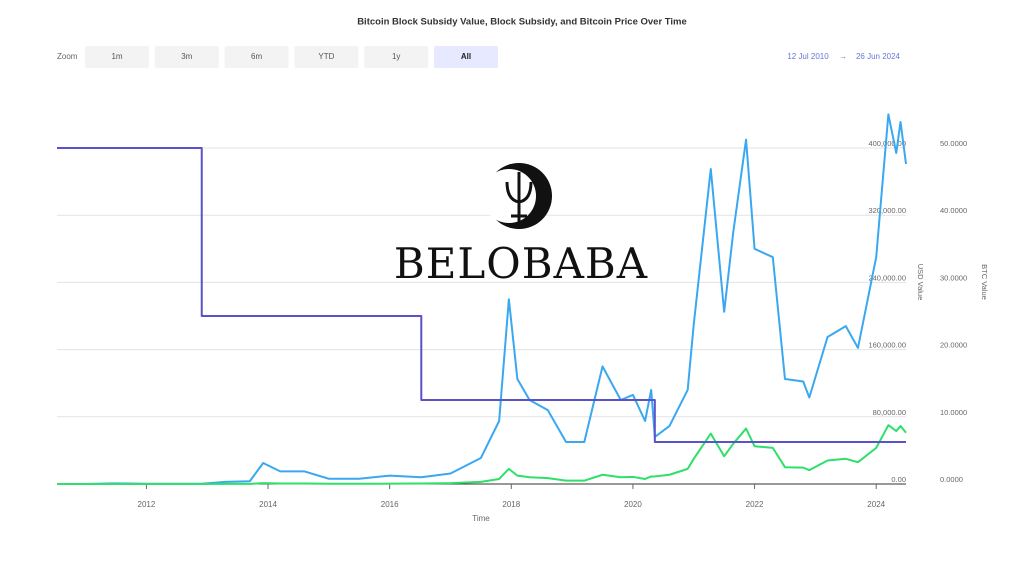 The height and width of the screenshot is (576, 1024). Describe the element at coordinates (887, 210) in the screenshot. I see `y-tick-label: 320,000.00` at that location.